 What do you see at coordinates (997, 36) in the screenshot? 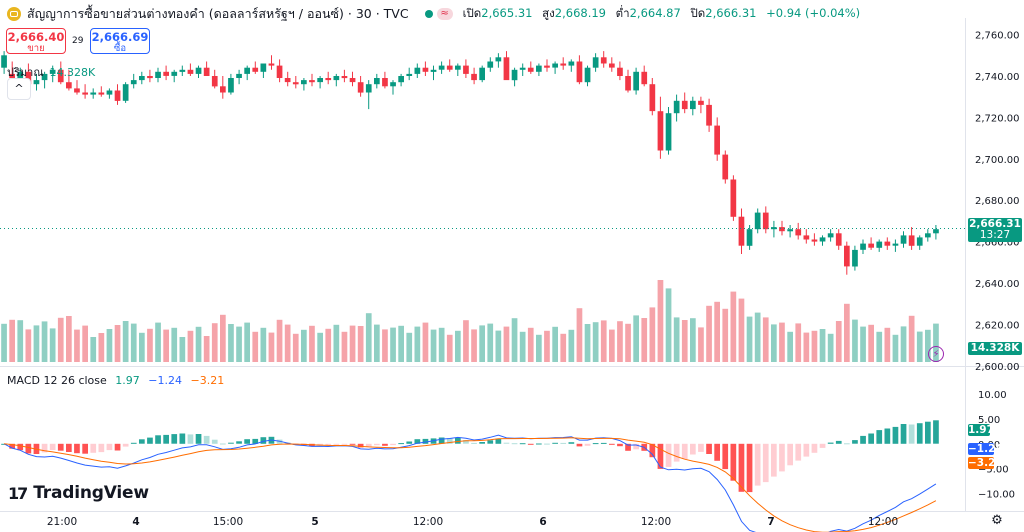
I see `price-tick-label: 2,760.00` at bounding box center [997, 36].